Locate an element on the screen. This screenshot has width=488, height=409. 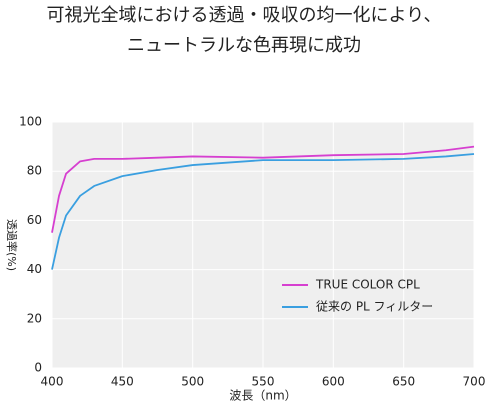
y-tick-label: 0 is located at coordinates (38, 368).